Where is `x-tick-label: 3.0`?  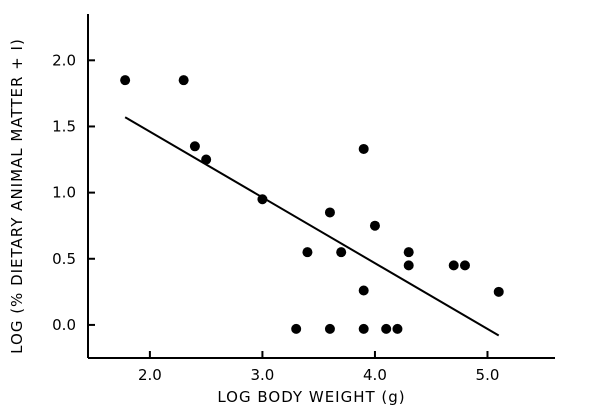
x-tick-label: 3.0 is located at coordinates (262, 375).